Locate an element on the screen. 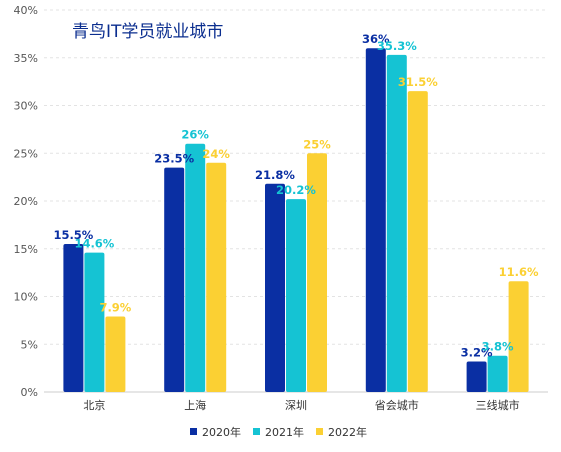  x-tick-label: 上海 is located at coordinates (195, 405).